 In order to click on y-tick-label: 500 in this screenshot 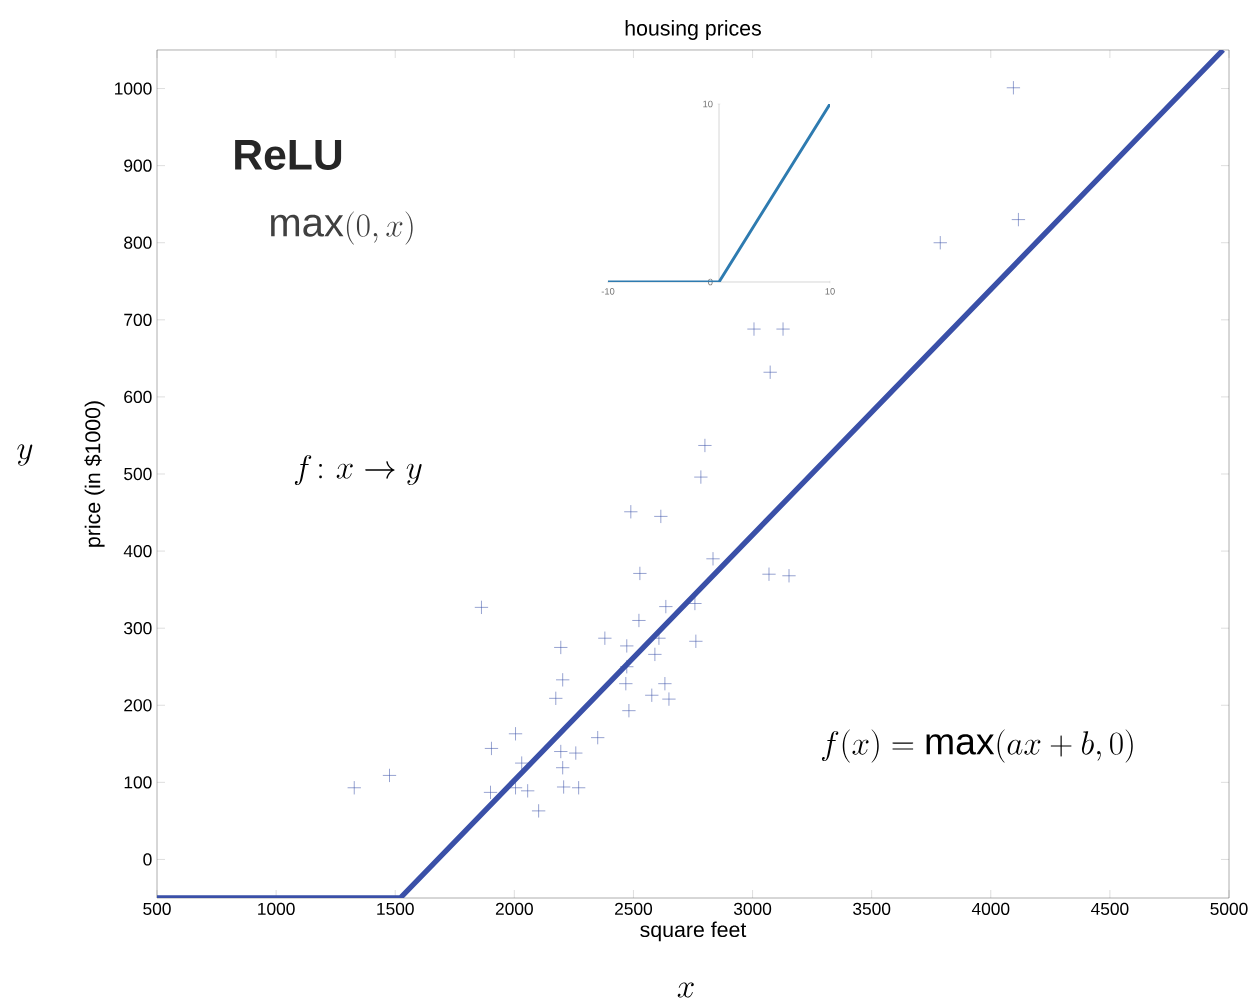, I will do `click(138, 474)`.